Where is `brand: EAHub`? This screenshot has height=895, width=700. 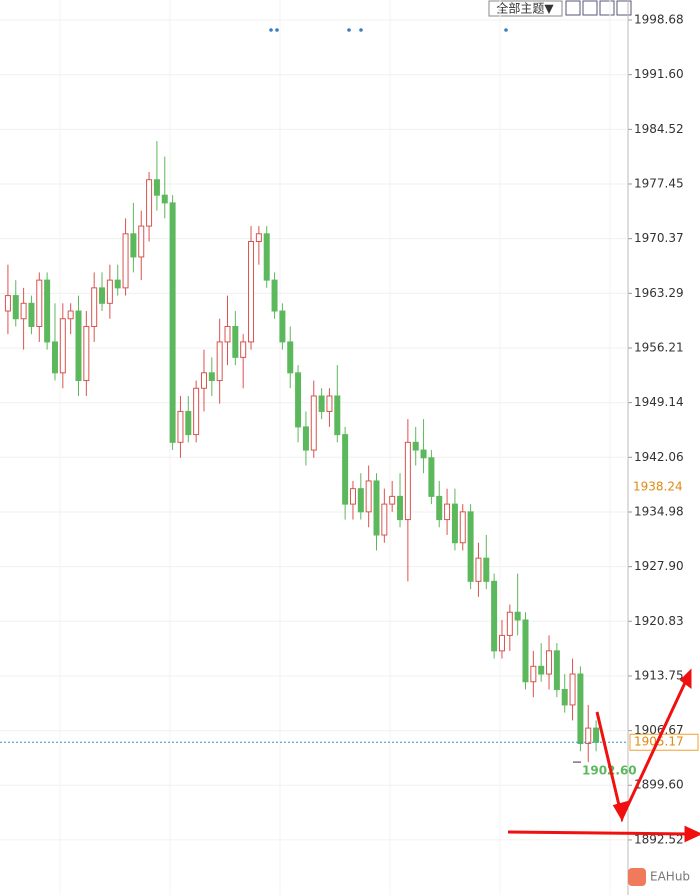
brand: EAHub is located at coordinates (659, 877).